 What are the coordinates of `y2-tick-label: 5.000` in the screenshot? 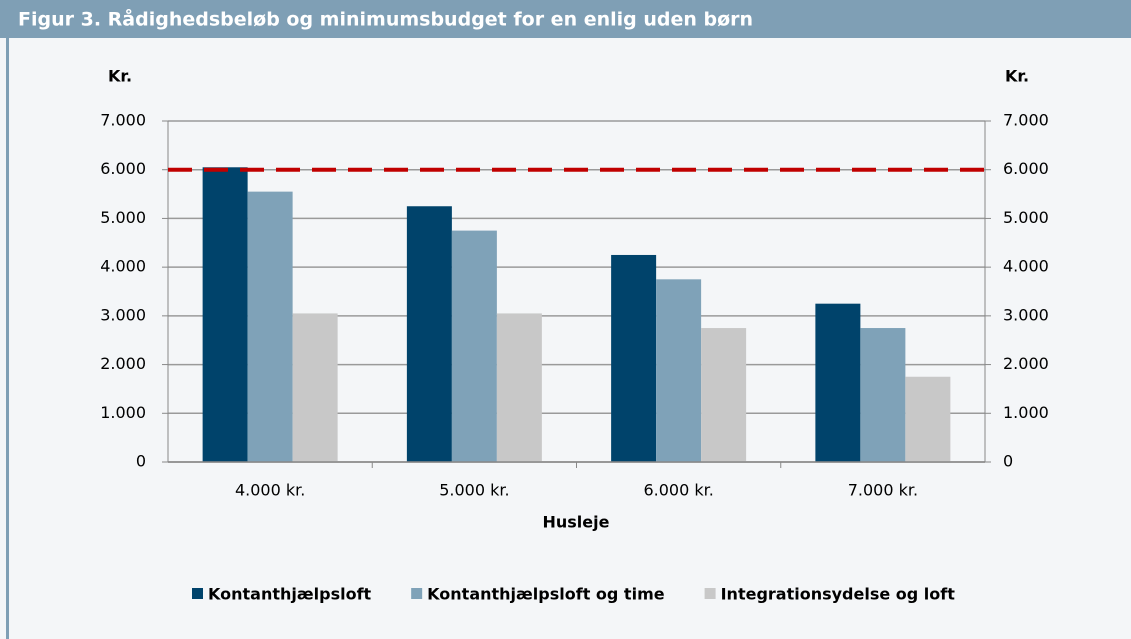 It's located at (1026, 217).